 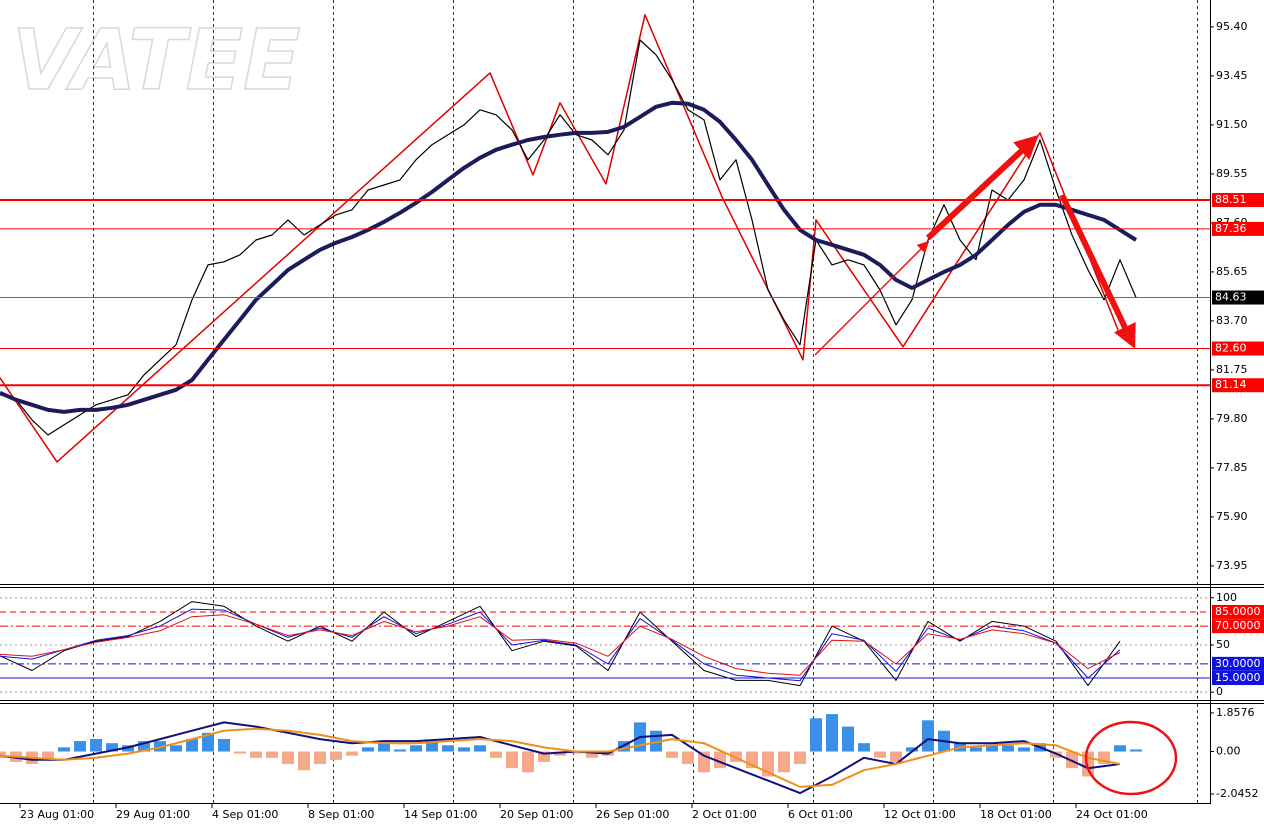 I want to click on level-label: 15.0000, so click(x=1238, y=677).